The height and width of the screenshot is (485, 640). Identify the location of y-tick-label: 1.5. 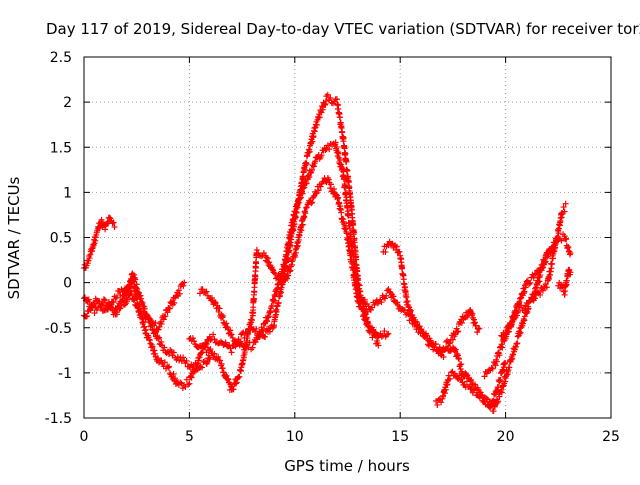
(61, 148).